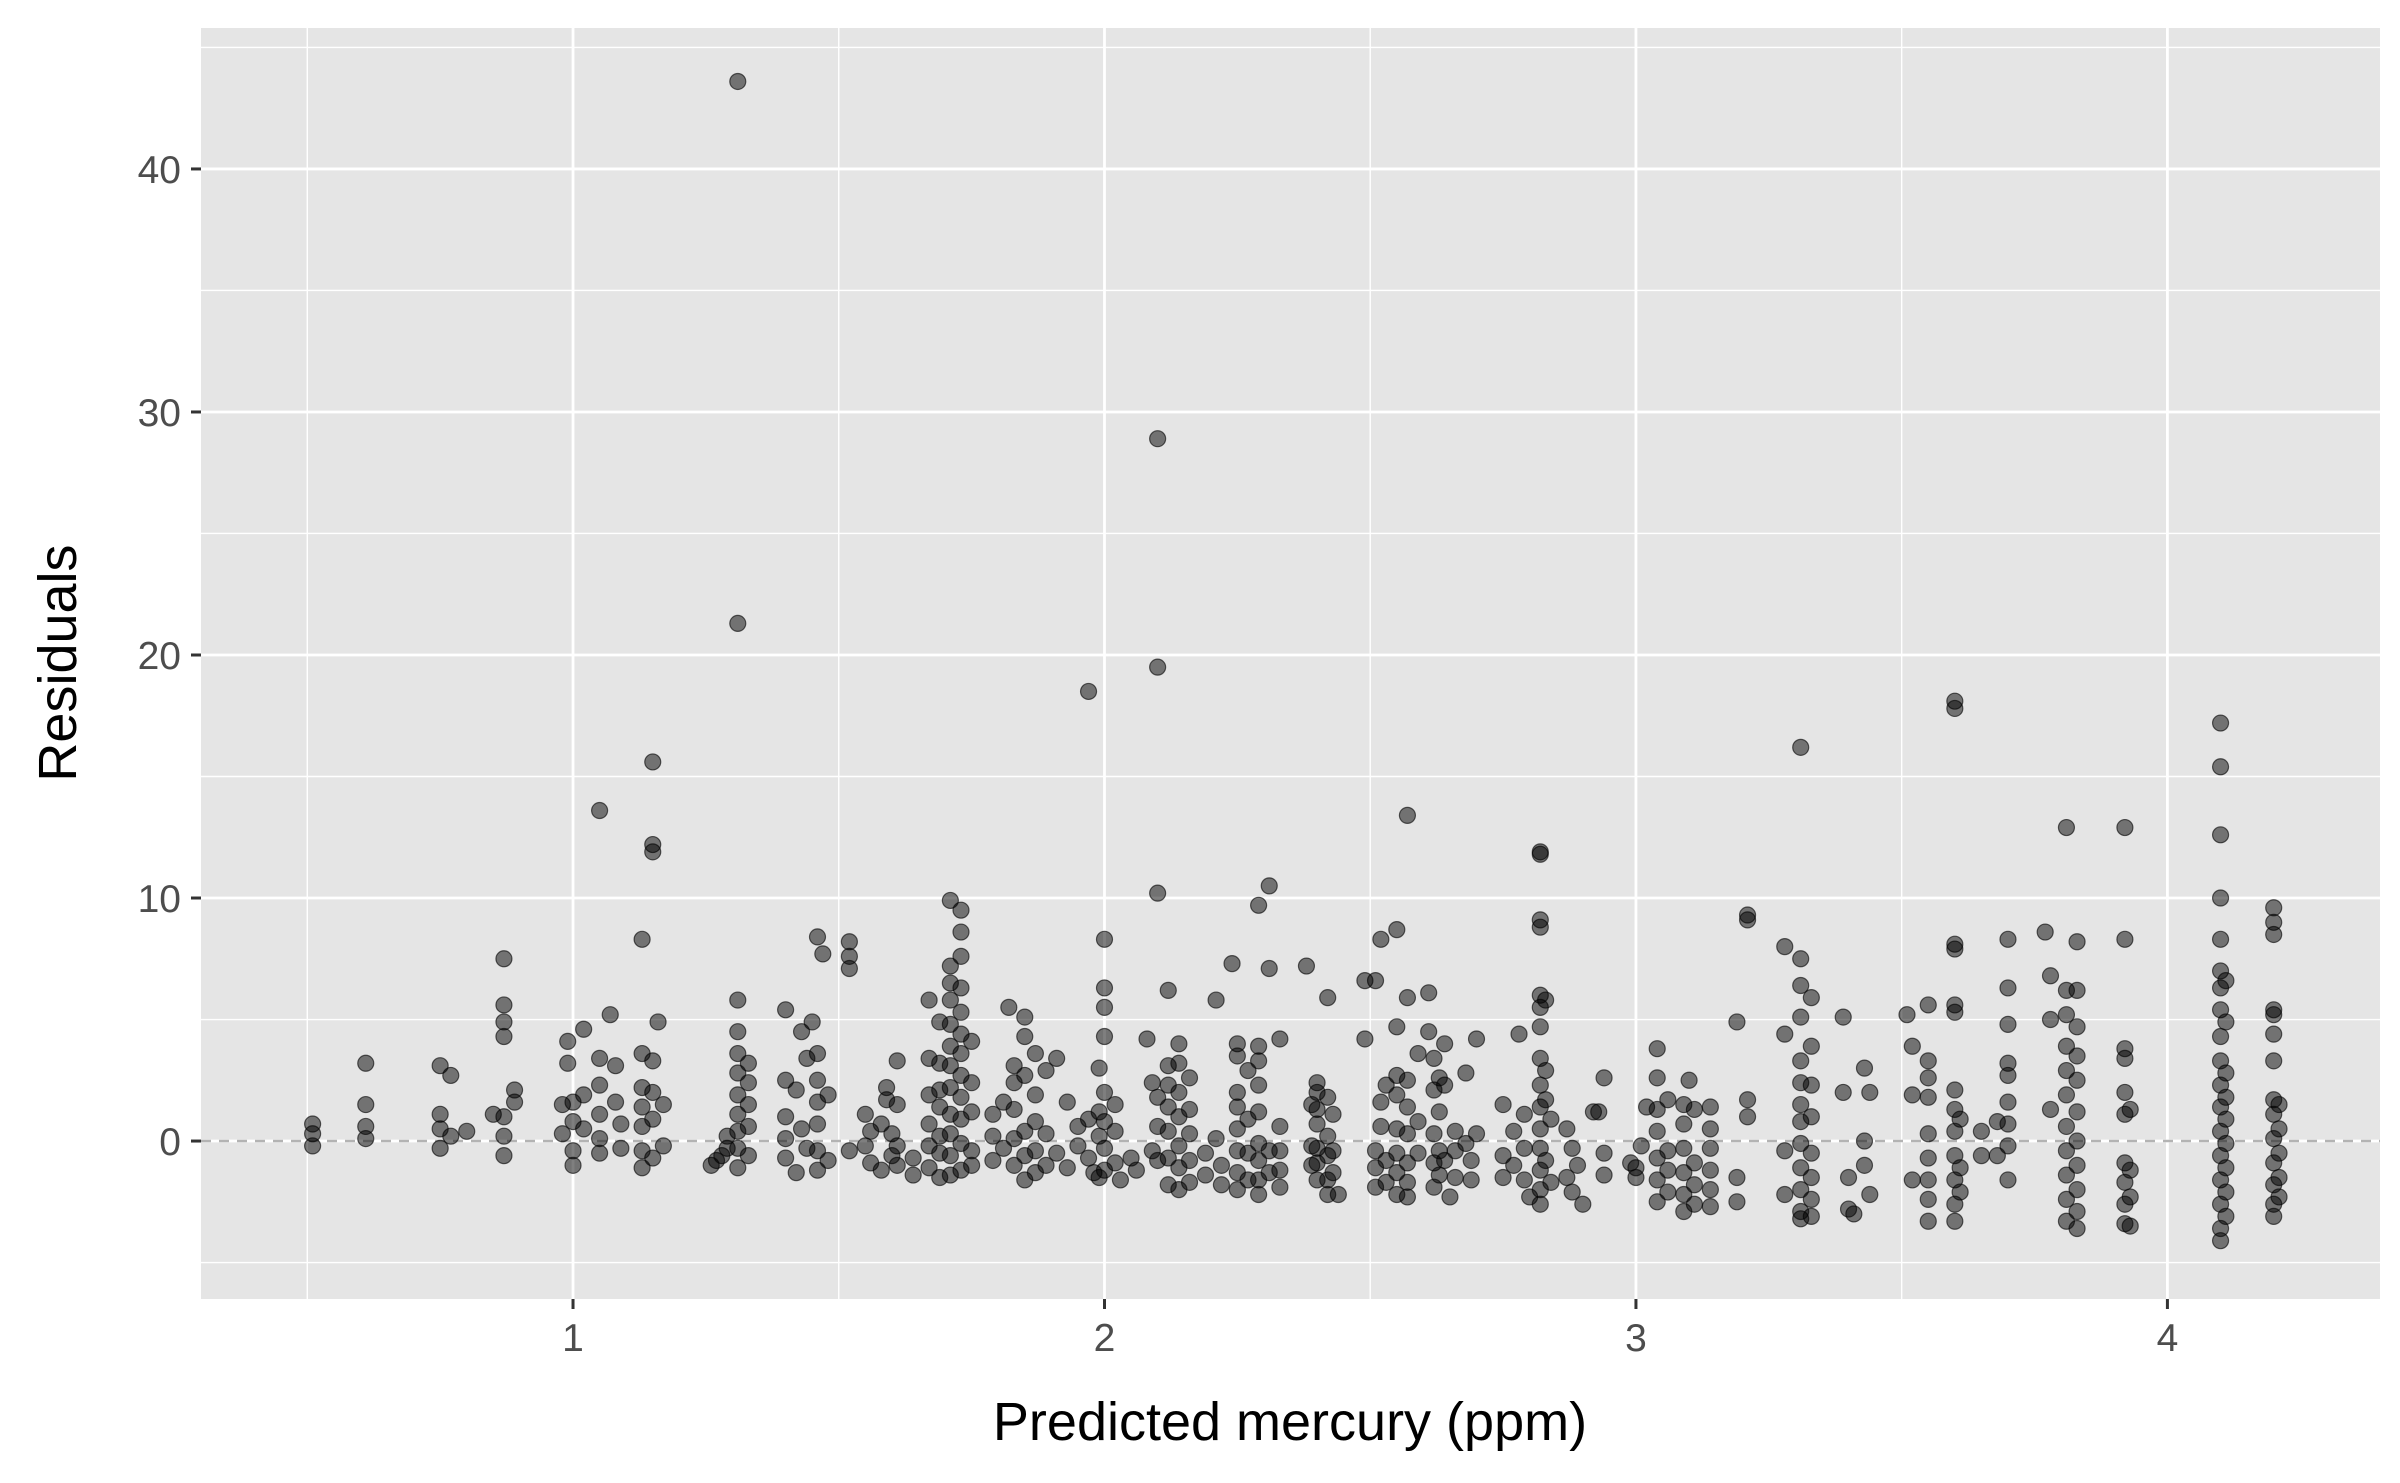 The height and width of the screenshot is (1483, 2400). What do you see at coordinates (159, 413) in the screenshot?
I see `y-tick-label: 30` at bounding box center [159, 413].